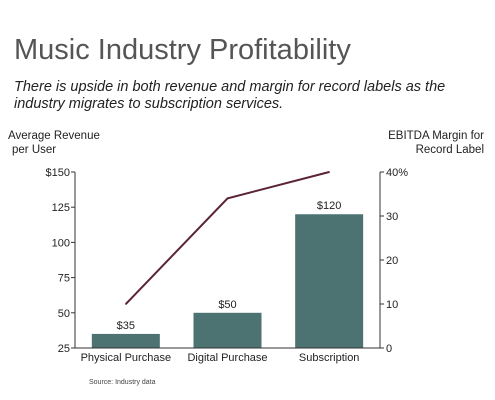 The height and width of the screenshot is (400, 495). Describe the element at coordinates (392, 305) in the screenshot. I see `right-tick-label-4: 10` at that location.